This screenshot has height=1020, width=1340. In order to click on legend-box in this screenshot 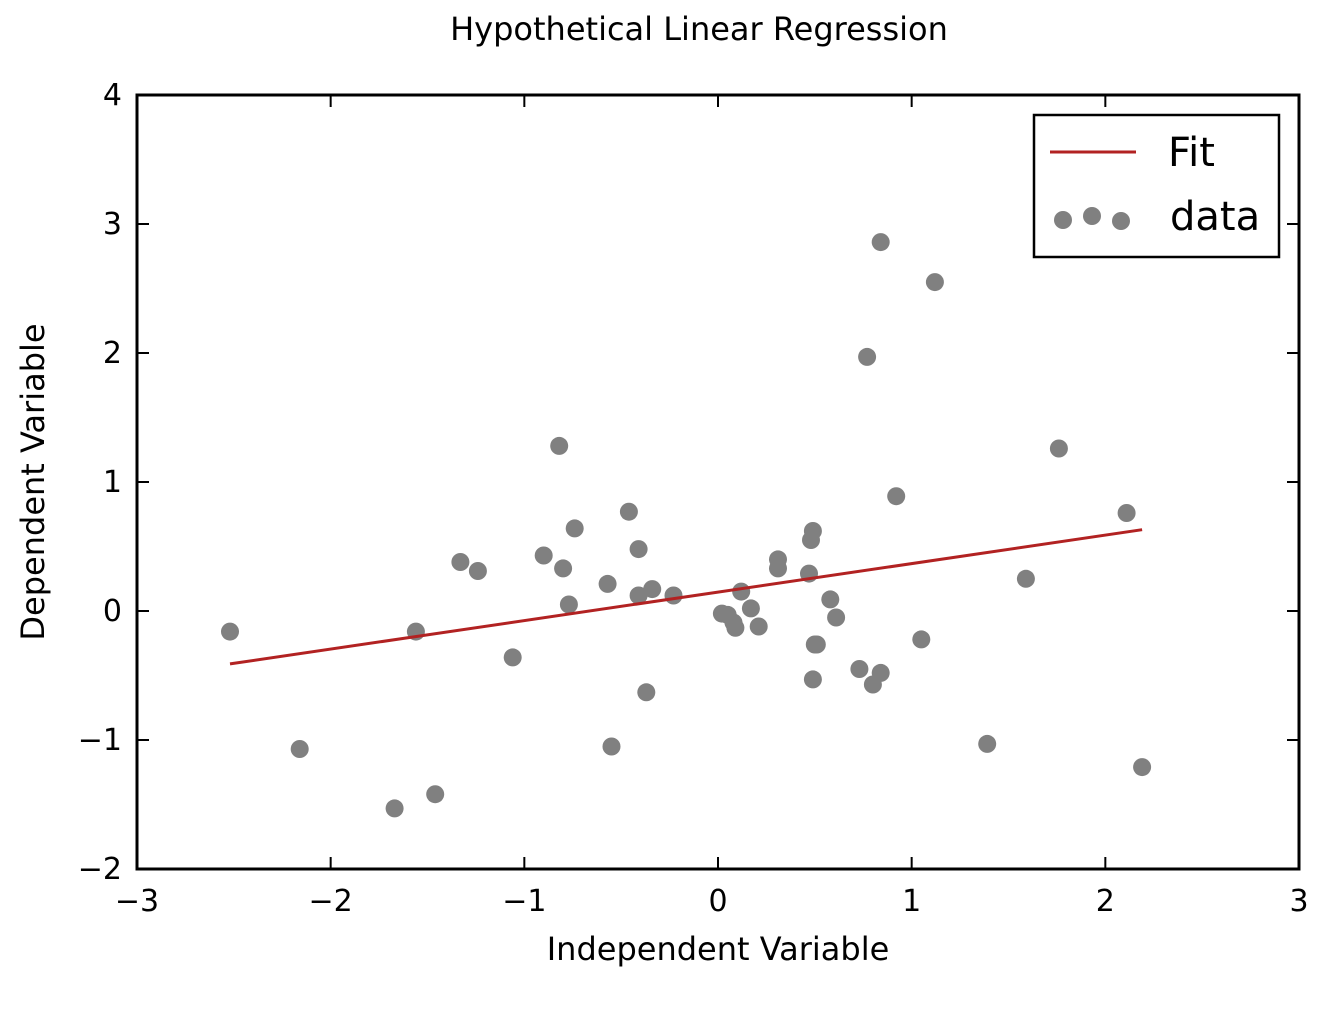, I will do `click(1156, 186)`.